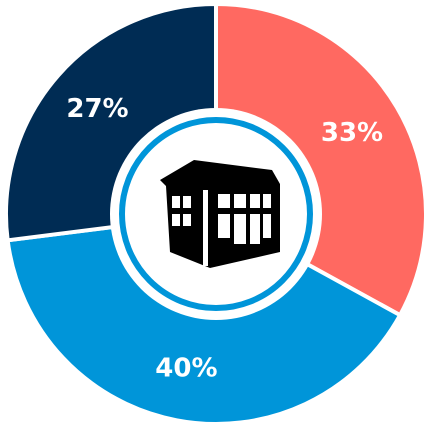 This screenshot has width=424, height=427. Describe the element at coordinates (220, 214) in the screenshot. I see `building-icon` at that location.